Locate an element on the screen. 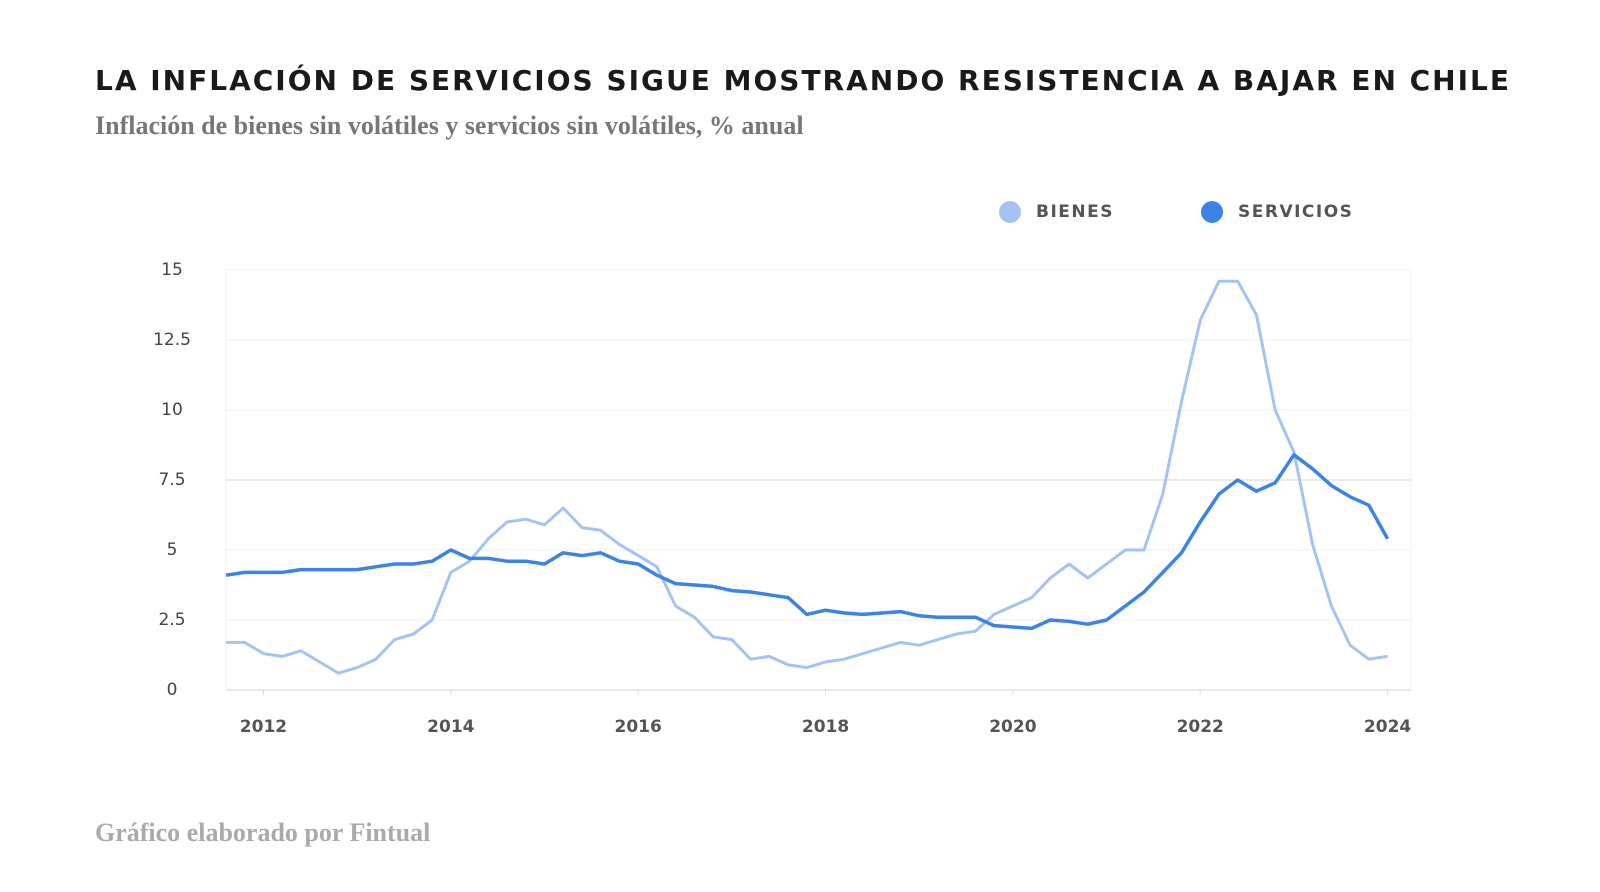  chart-source: Gráfico elaborado por Fintual is located at coordinates (262, 832).